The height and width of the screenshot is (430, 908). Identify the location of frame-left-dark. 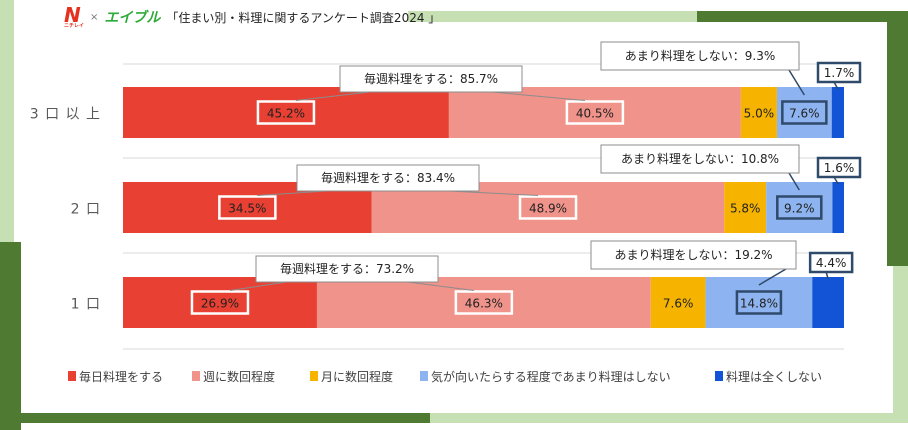
(10, 336).